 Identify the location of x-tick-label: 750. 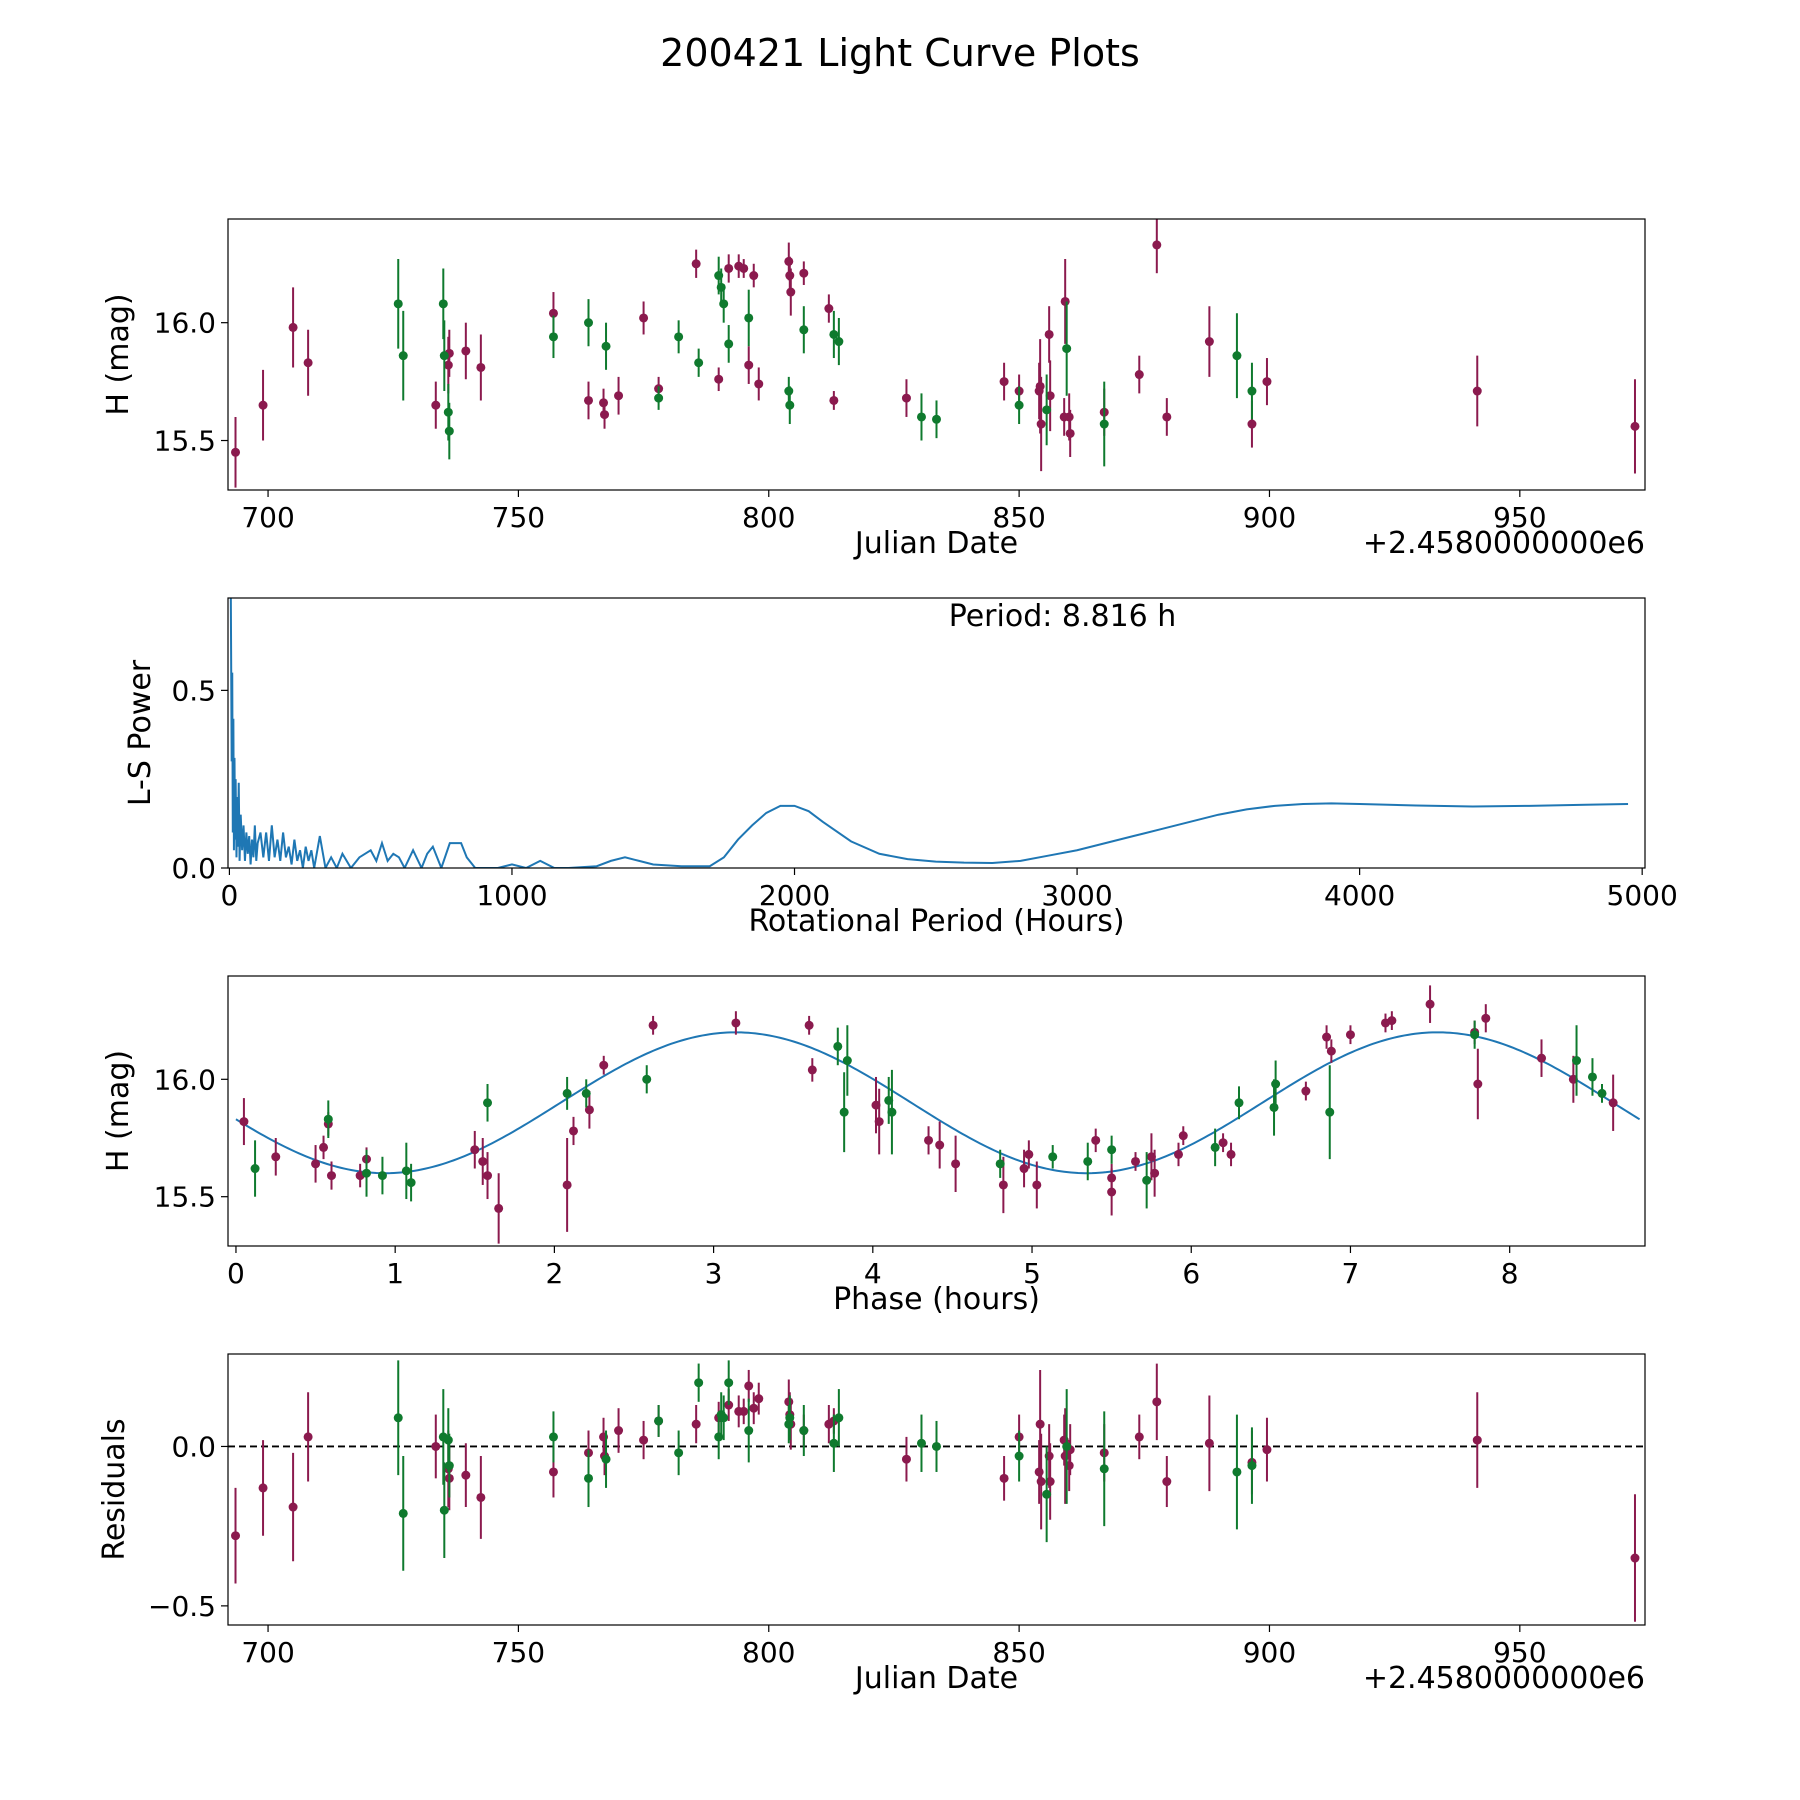
(518, 517).